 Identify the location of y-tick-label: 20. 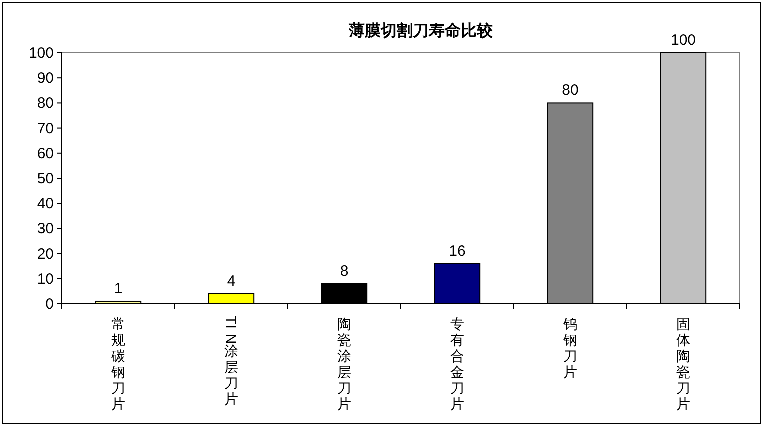
(45, 254).